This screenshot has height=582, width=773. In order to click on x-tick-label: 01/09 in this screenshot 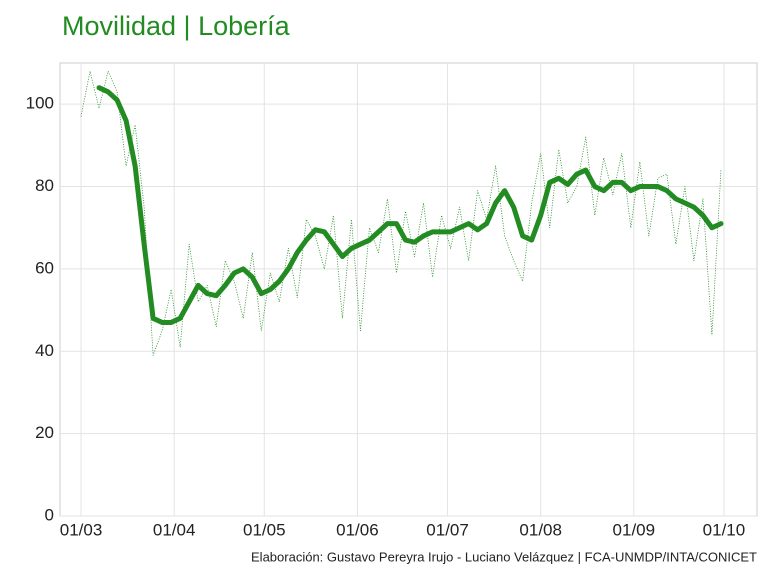, I will do `click(634, 529)`.